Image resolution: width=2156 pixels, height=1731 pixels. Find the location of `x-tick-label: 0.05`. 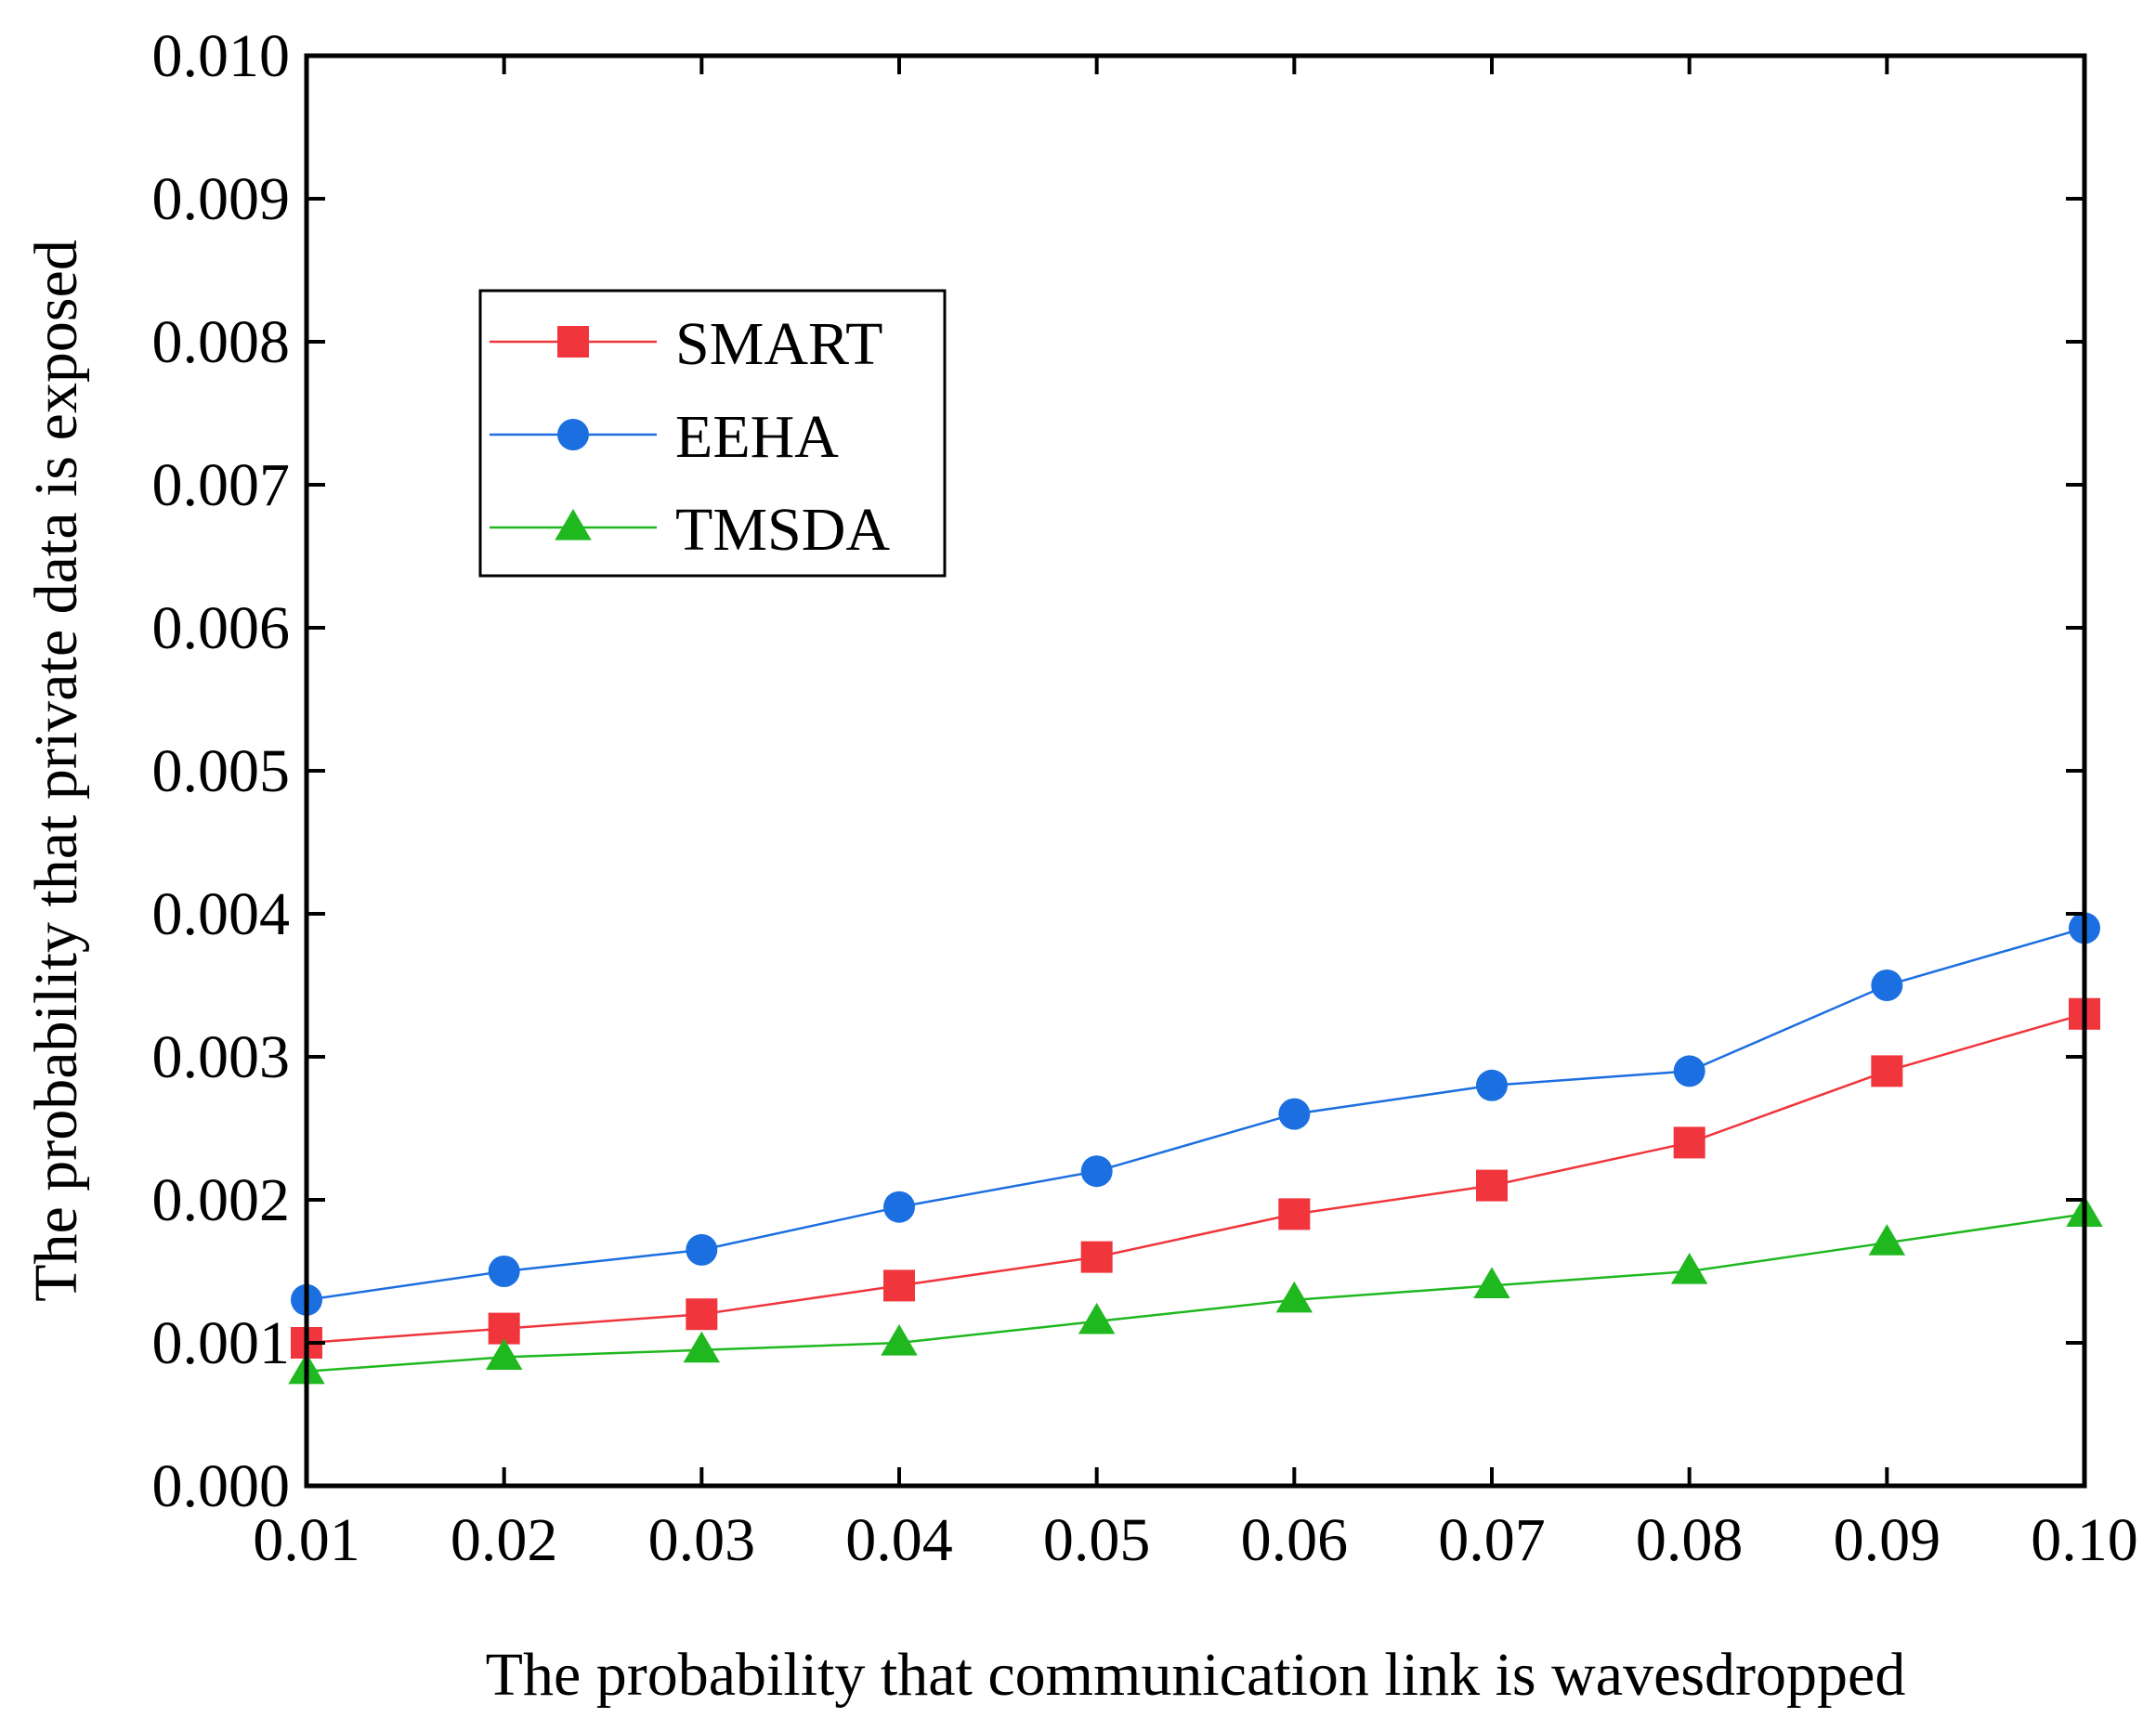

x-tick-label: 0.05 is located at coordinates (1097, 1540).